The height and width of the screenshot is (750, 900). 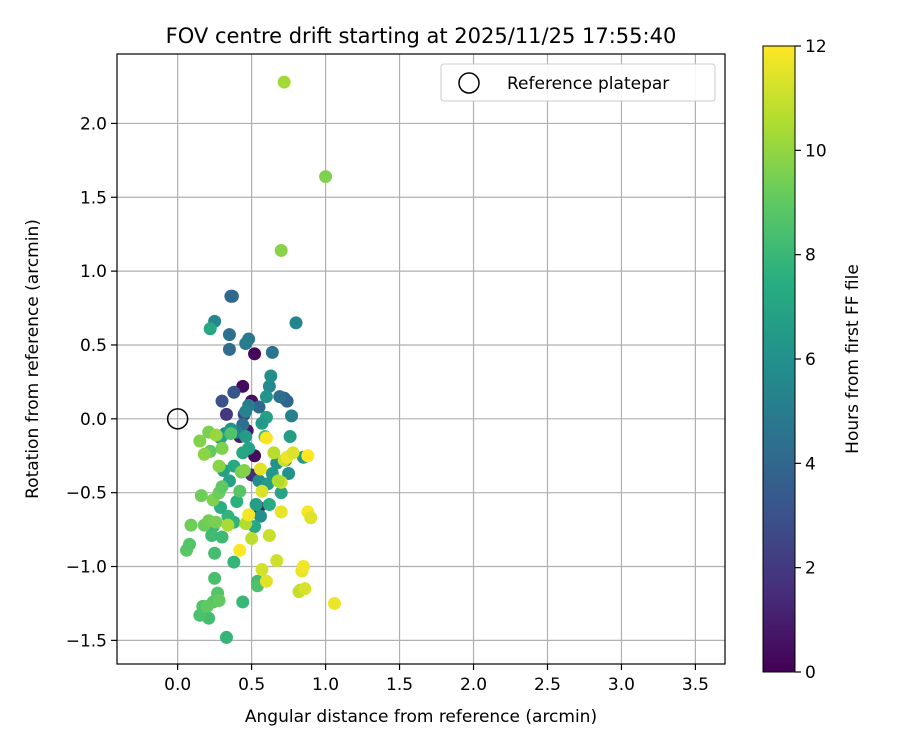 What do you see at coordinates (421, 717) in the screenshot?
I see `x-axis-label: Angular distance from reference (arcmin)` at bounding box center [421, 717].